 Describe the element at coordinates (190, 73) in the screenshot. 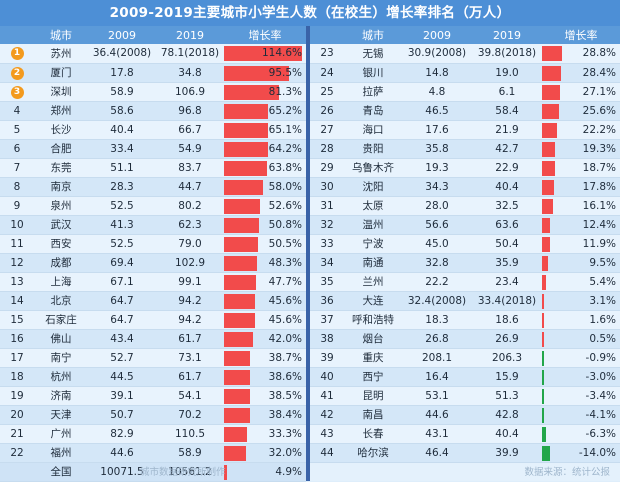

I see `value-2019-cell: 34.8` at that location.